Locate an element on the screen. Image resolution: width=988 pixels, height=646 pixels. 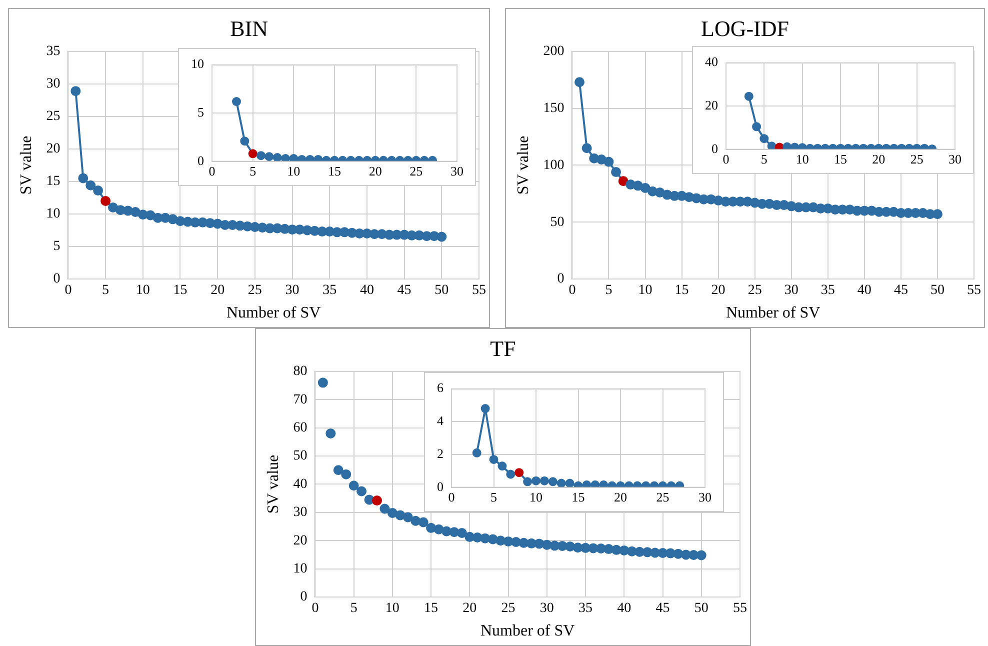
y-tick-label: 6 is located at coordinates (440, 388).